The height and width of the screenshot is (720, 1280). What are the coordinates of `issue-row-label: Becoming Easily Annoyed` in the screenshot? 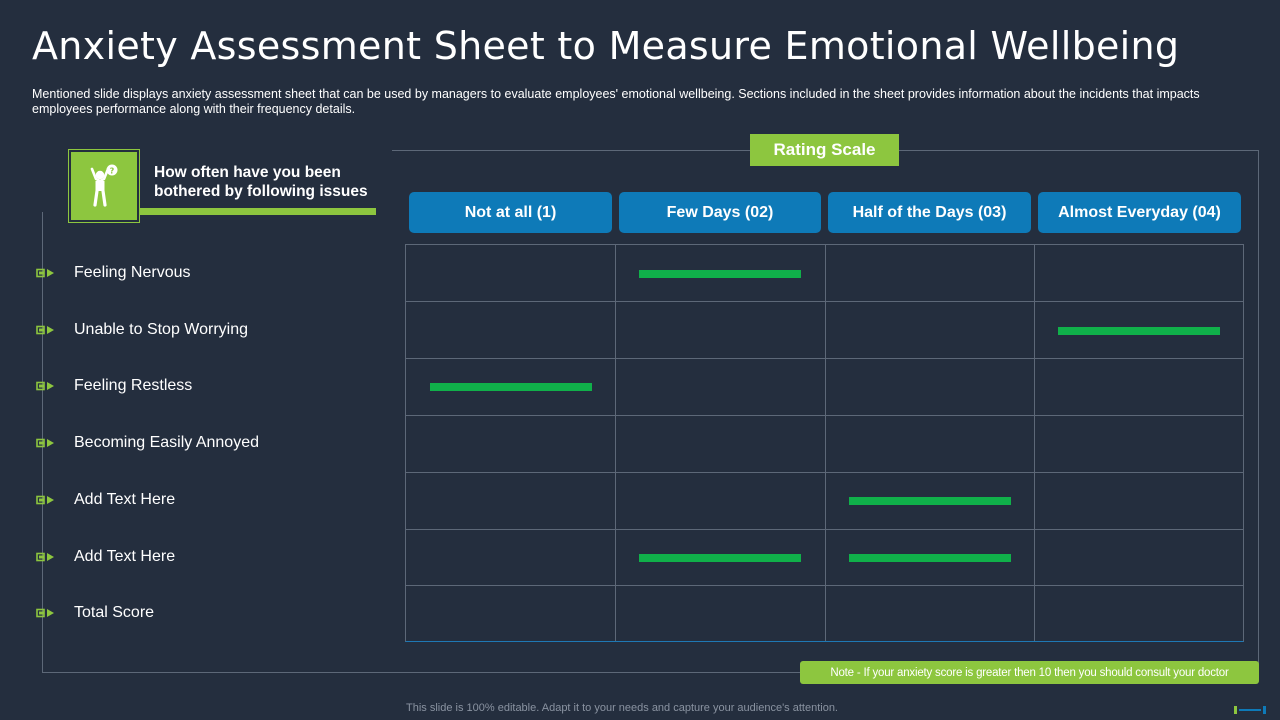 It's located at (147, 443).